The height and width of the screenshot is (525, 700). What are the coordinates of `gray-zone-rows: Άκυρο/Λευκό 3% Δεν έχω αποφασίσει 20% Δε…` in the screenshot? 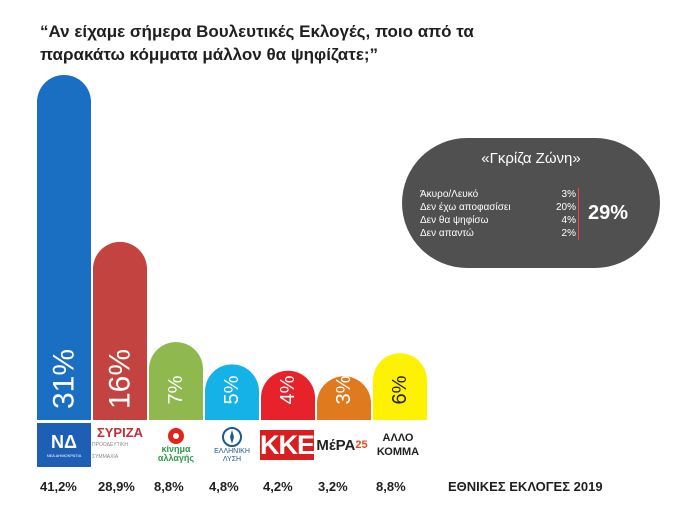 It's located at (498, 214).